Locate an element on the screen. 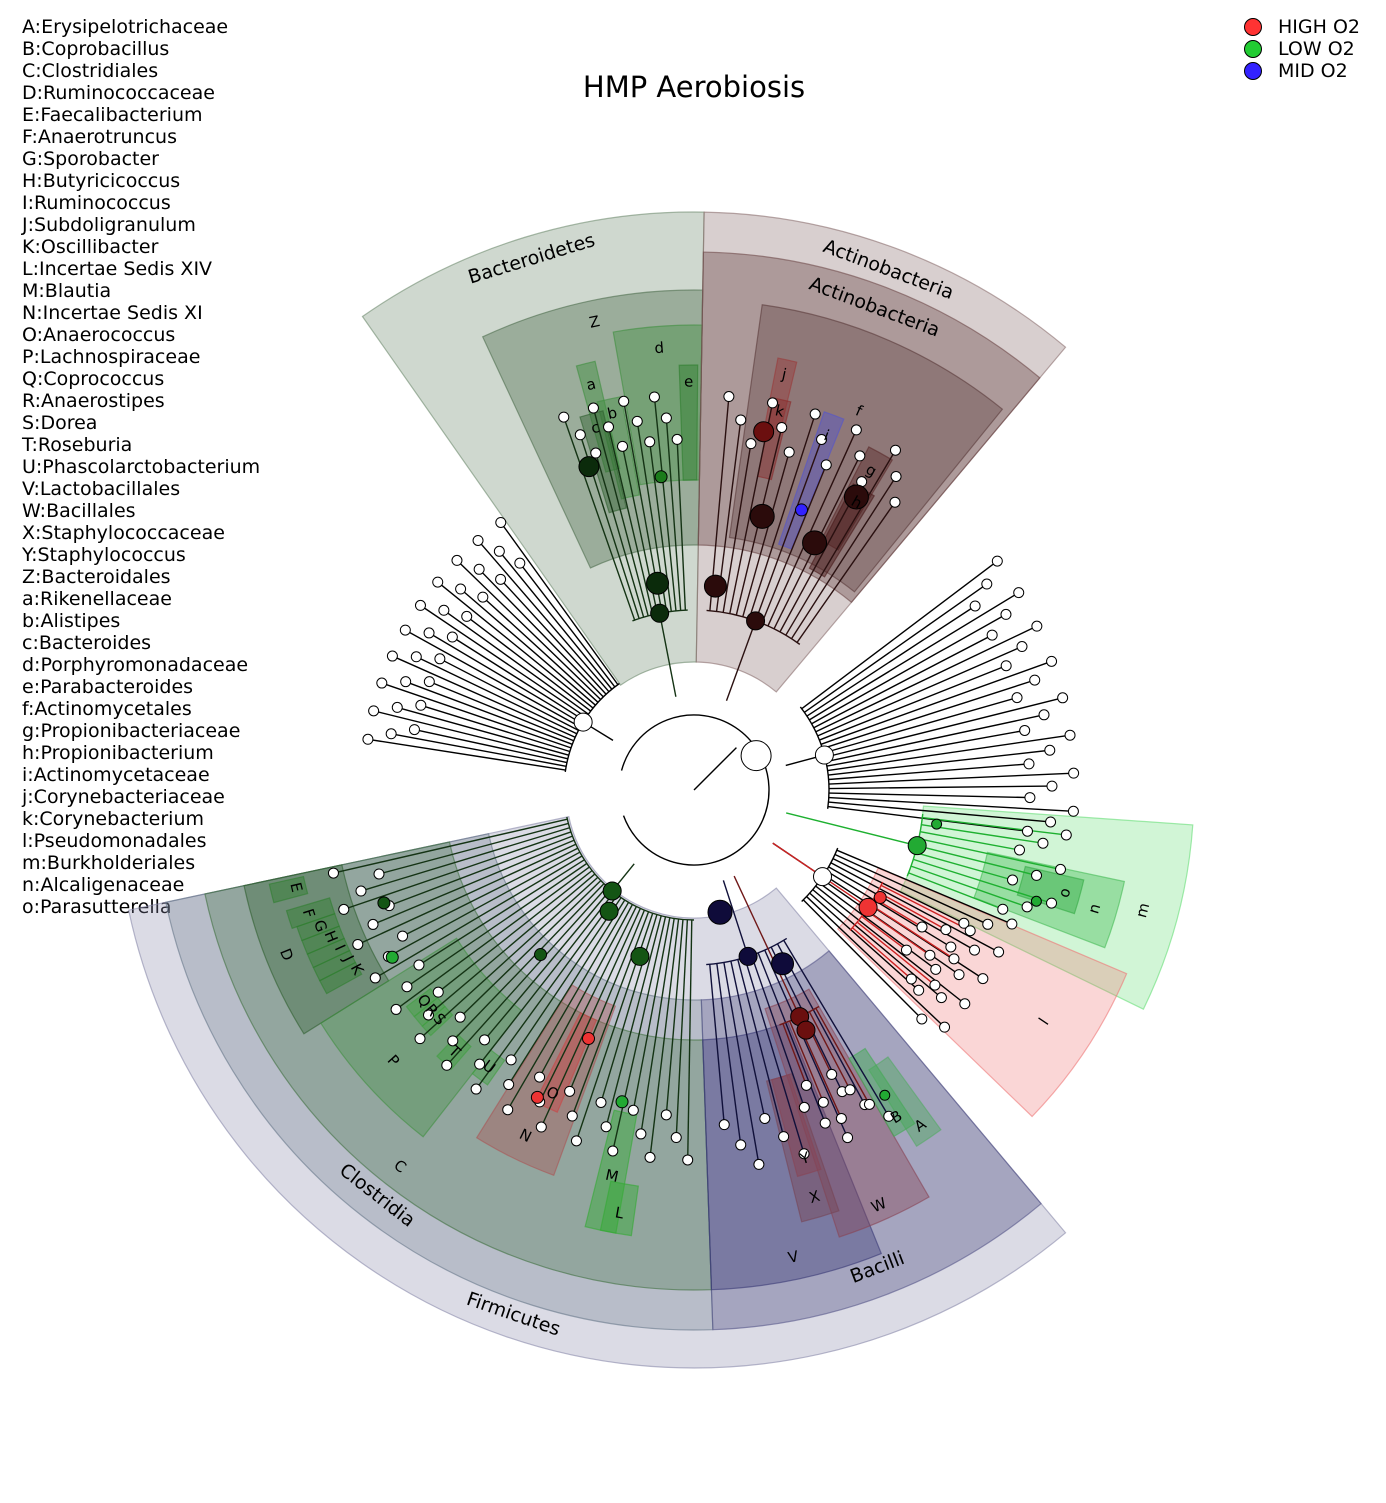 The height and width of the screenshot is (1503, 1386). key-item: i:Actinomycetaceae is located at coordinates (116, 775).